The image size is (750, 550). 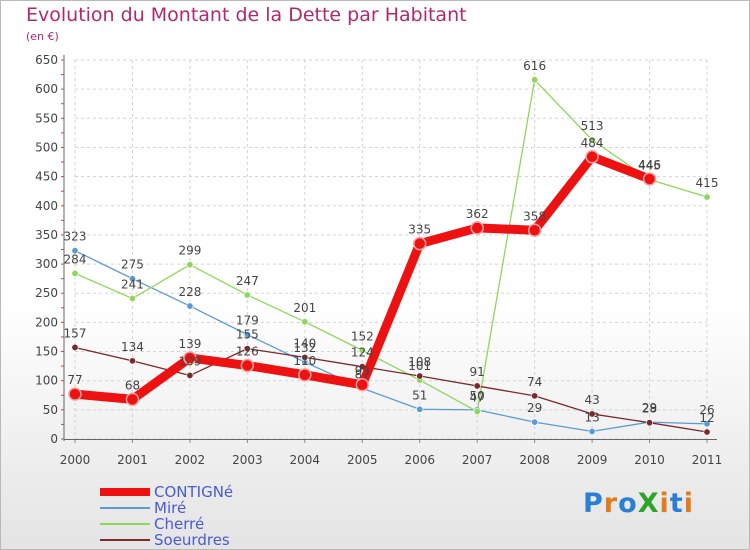 What do you see at coordinates (362, 460) in the screenshot?
I see `x-tick-label: 2005` at bounding box center [362, 460].